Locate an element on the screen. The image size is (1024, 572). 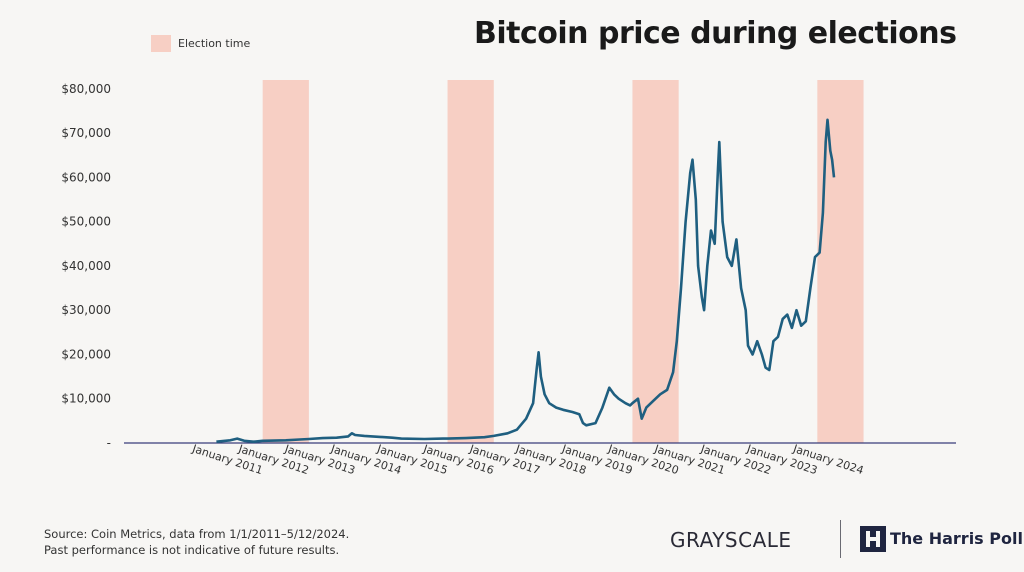
y-tick-label: $20,000 is located at coordinates (86, 354).